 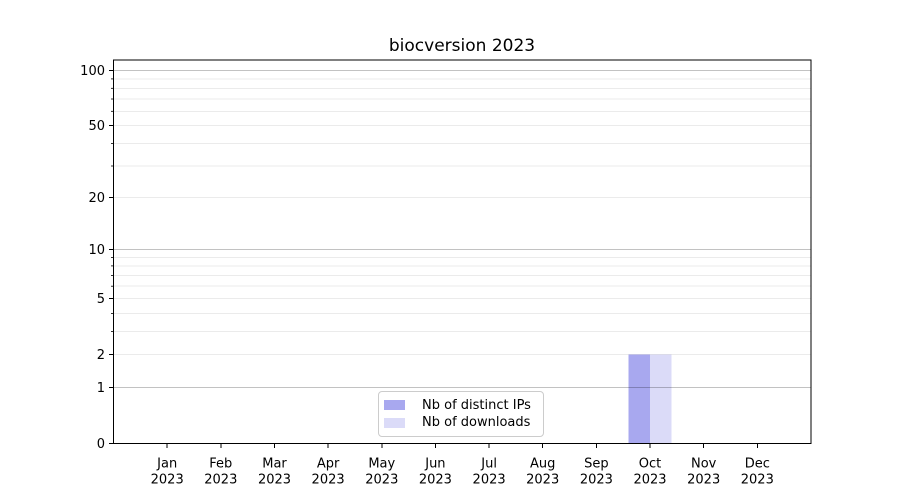 What do you see at coordinates (476, 423) in the screenshot?
I see `legend-label-downloads: Nb of downloads` at bounding box center [476, 423].